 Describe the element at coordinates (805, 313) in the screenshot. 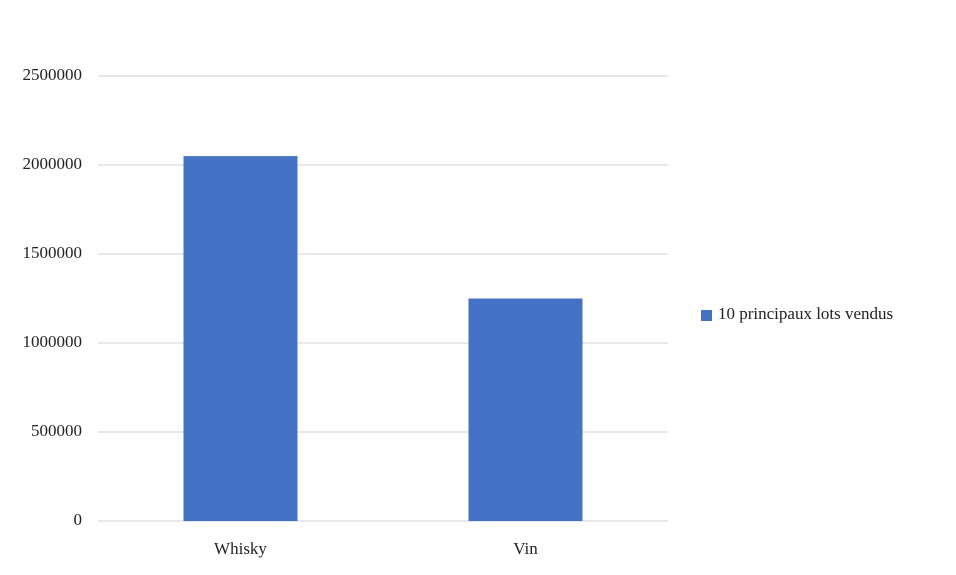

I see `legend-label: 10 principaux lots vendus` at that location.